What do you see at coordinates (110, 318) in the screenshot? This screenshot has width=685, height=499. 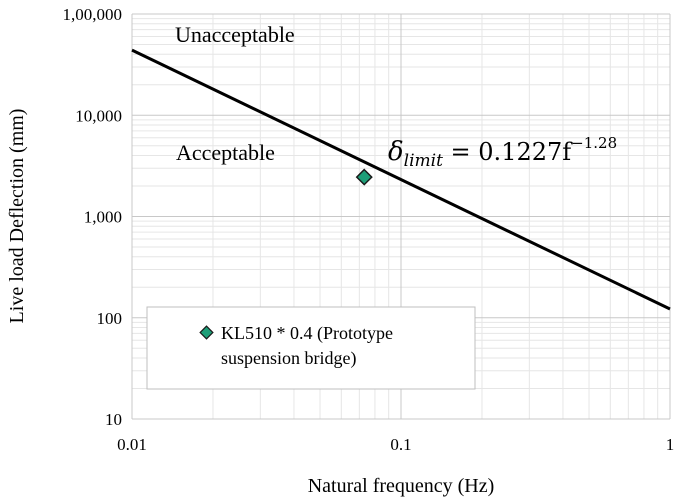 I see `y-tick-label: 100` at bounding box center [110, 318].